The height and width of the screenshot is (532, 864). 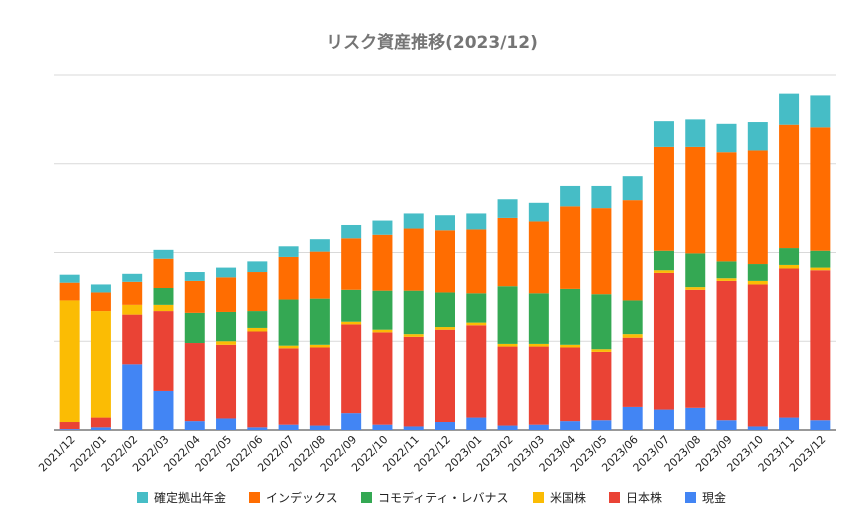 What do you see at coordinates (644, 497) in the screenshot?
I see `legend-label: 日本株` at bounding box center [644, 497].